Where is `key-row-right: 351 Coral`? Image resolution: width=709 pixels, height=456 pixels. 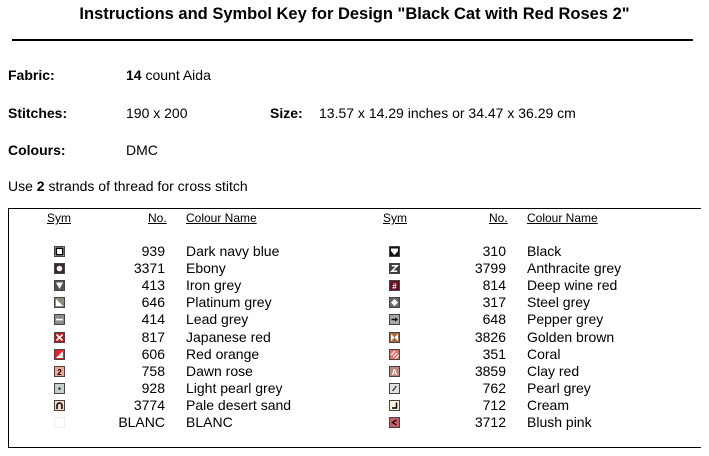
key-row-right: 351 Coral is located at coordinates (354, 354).